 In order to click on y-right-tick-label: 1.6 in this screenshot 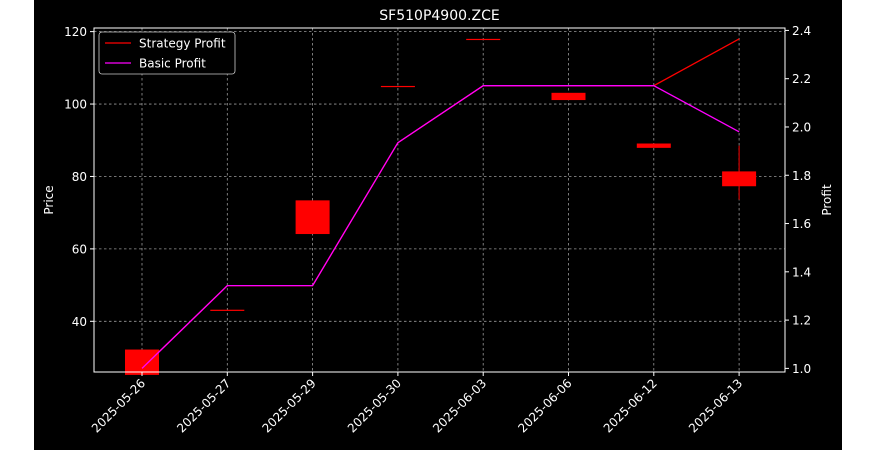, I will do `click(801, 224)`.